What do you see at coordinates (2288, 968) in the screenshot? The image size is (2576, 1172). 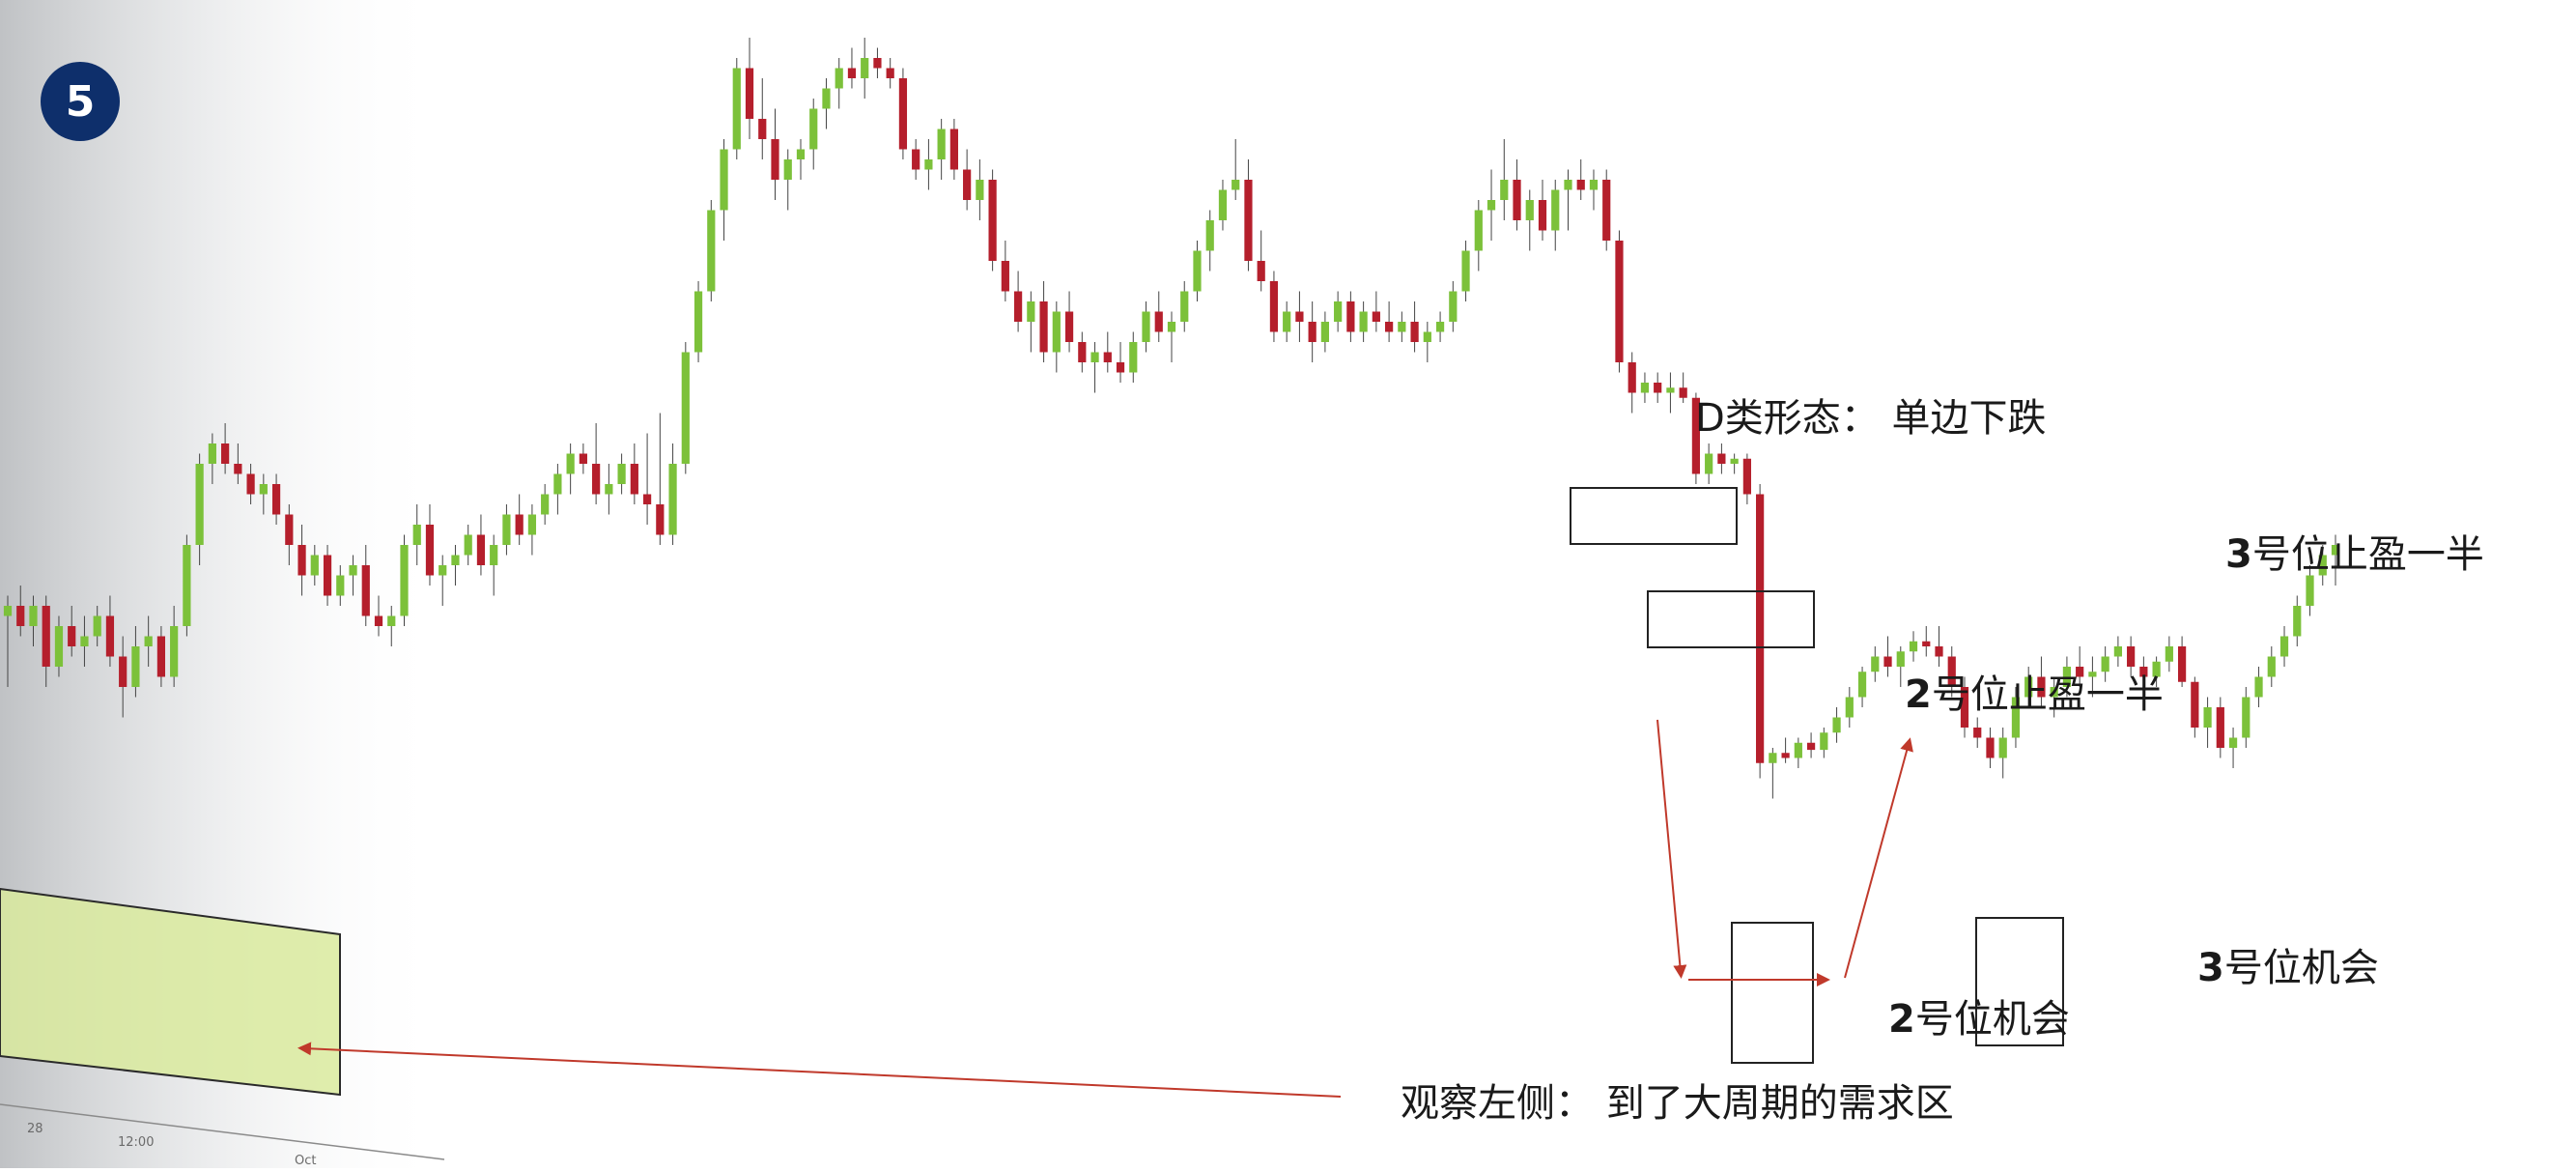 I see `opportunity3-label: 3号位机会` at bounding box center [2288, 968].